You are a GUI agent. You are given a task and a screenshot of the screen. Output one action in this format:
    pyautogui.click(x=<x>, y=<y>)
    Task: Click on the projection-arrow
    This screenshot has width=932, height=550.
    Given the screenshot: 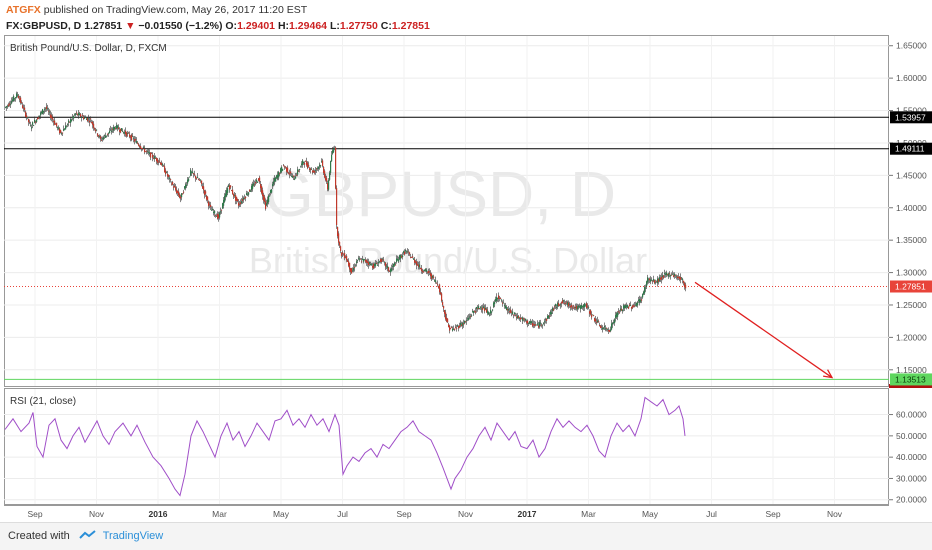 What is the action you would take?
    pyautogui.click(x=764, y=330)
    